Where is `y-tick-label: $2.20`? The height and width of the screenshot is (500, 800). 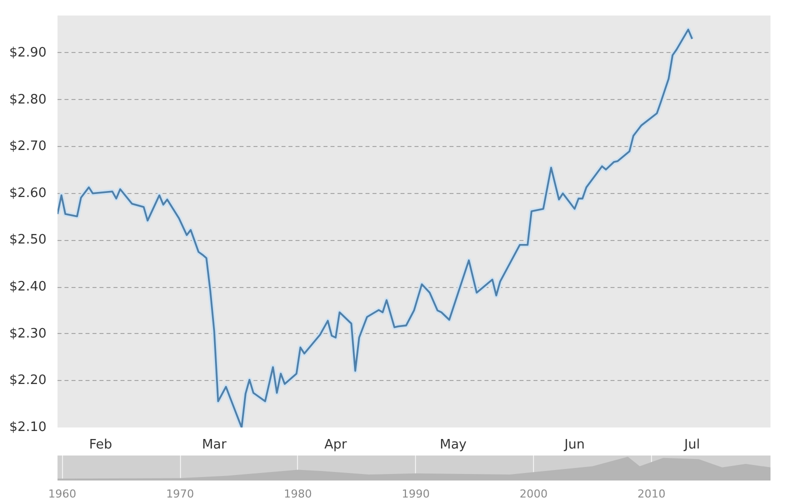
y-tick-label: $2.20 is located at coordinates (27, 380).